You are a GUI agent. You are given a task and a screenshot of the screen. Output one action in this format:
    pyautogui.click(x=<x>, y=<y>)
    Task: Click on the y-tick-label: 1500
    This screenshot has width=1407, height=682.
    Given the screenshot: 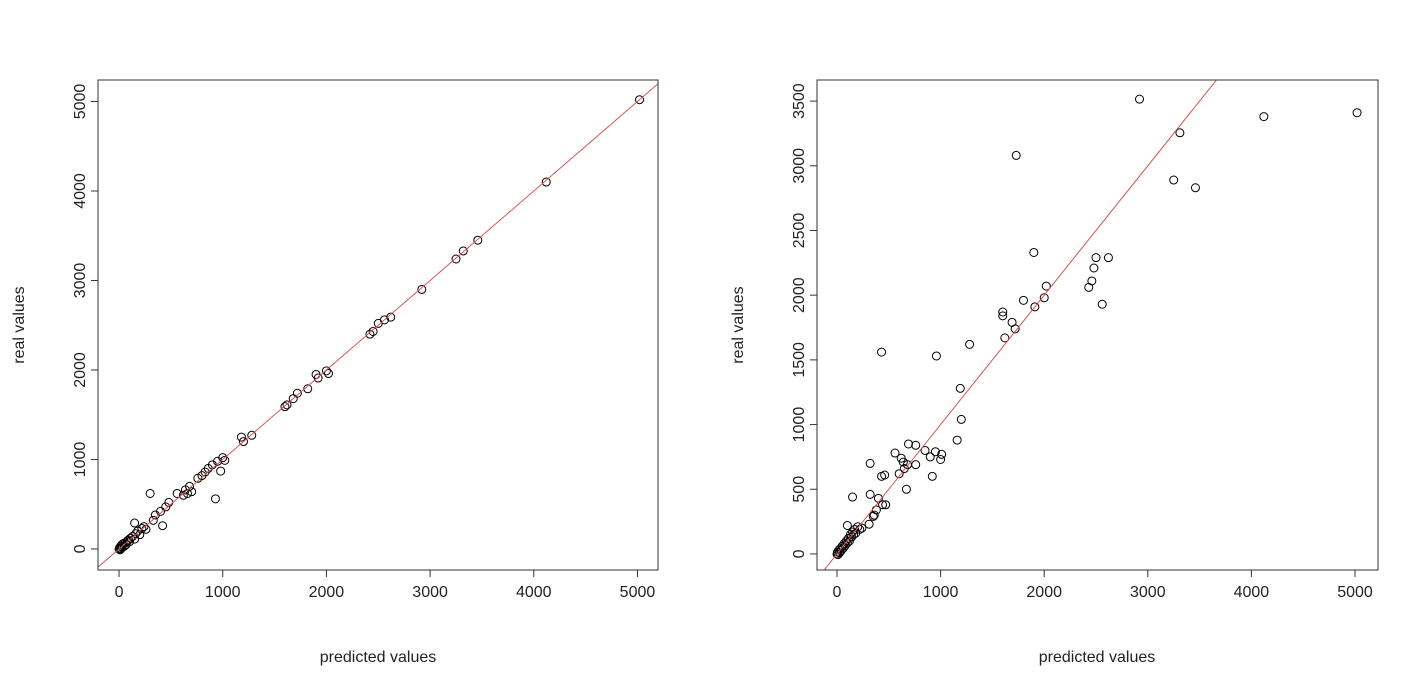 What is the action you would take?
    pyautogui.click(x=799, y=360)
    